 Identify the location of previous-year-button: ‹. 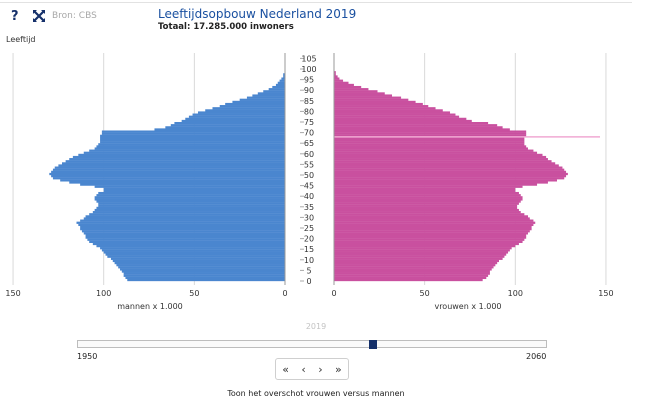
(303, 369).